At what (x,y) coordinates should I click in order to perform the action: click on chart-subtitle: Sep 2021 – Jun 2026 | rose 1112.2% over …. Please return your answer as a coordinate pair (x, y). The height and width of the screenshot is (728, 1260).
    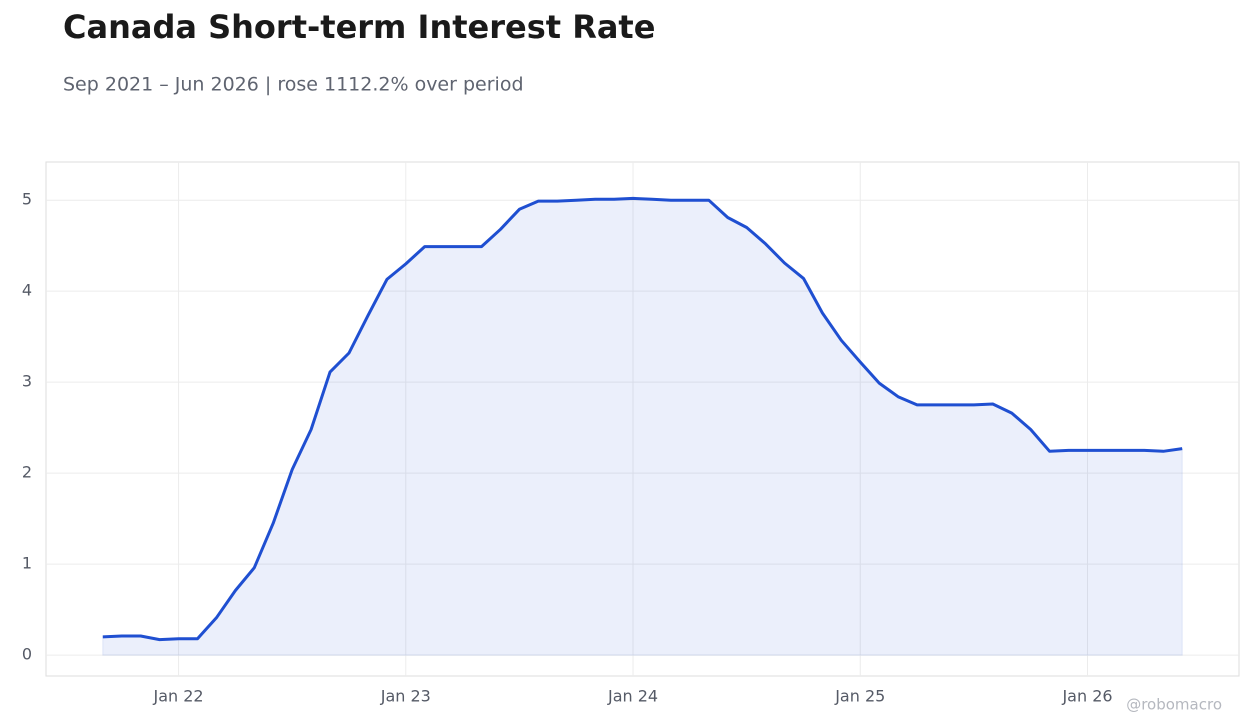
    Looking at the image, I should click on (293, 85).